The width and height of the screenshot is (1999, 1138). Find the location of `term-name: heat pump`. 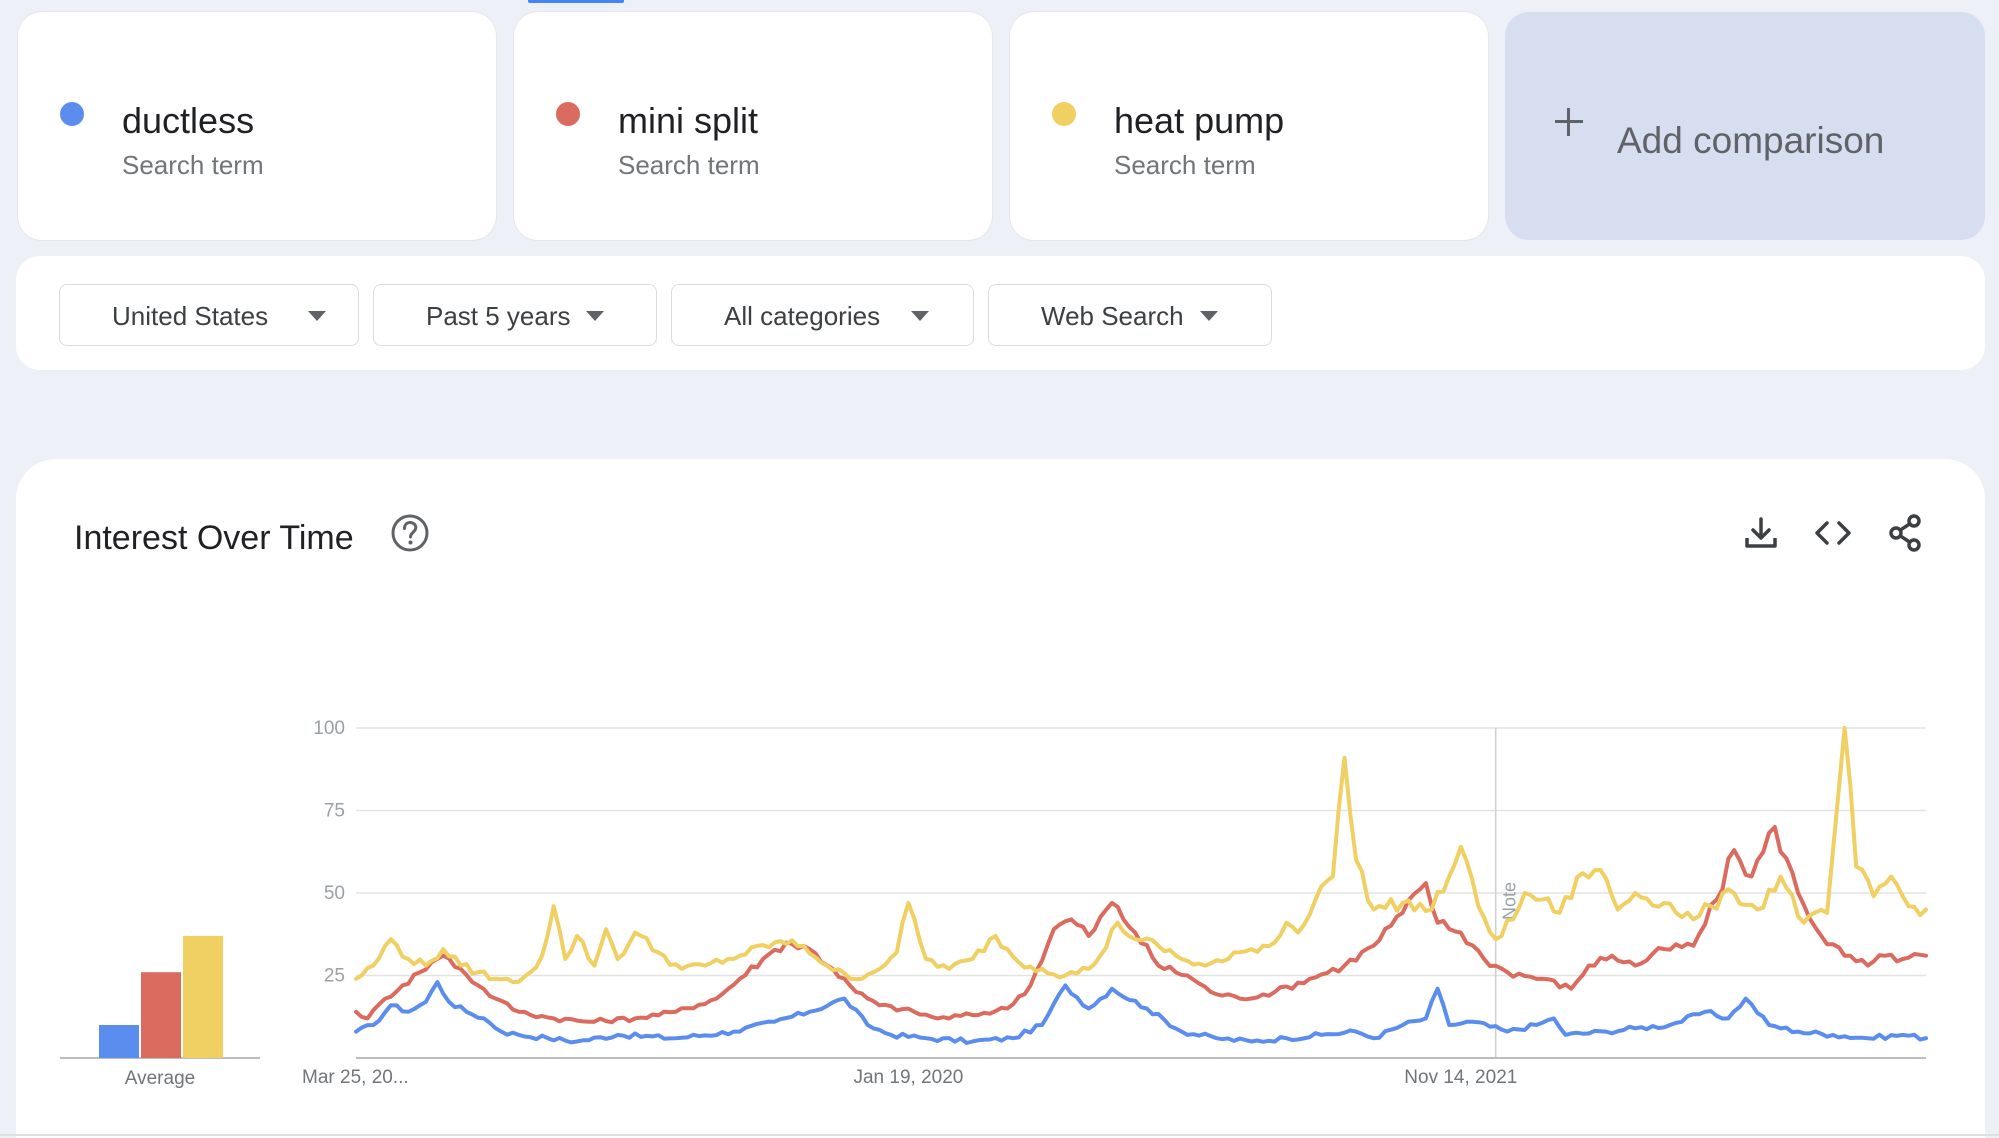

term-name: heat pump is located at coordinates (1199, 120).